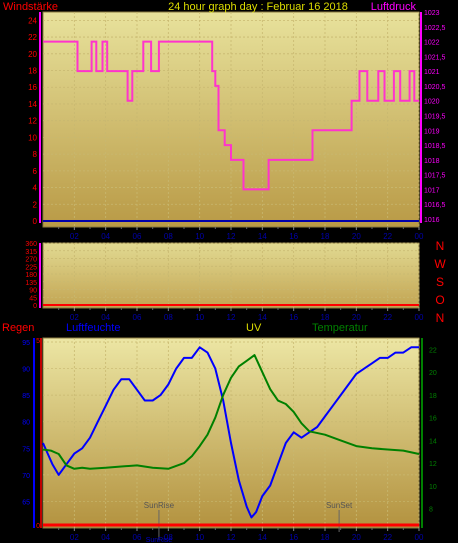 The height and width of the screenshot is (543, 458). What do you see at coordinates (429, 433) in the screenshot?
I see `temperature-axis-ticks: 8 10 12 14 16 18 20 22` at bounding box center [429, 433].